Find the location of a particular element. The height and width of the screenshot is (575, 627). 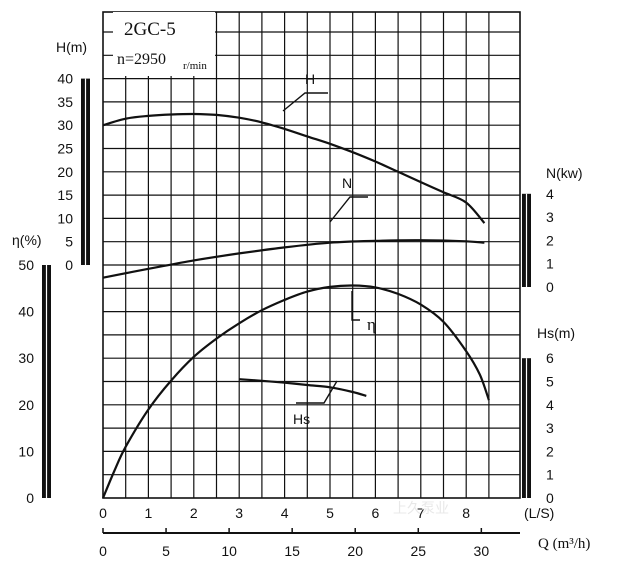

q-ls-unit: (L/S) is located at coordinates (539, 513).